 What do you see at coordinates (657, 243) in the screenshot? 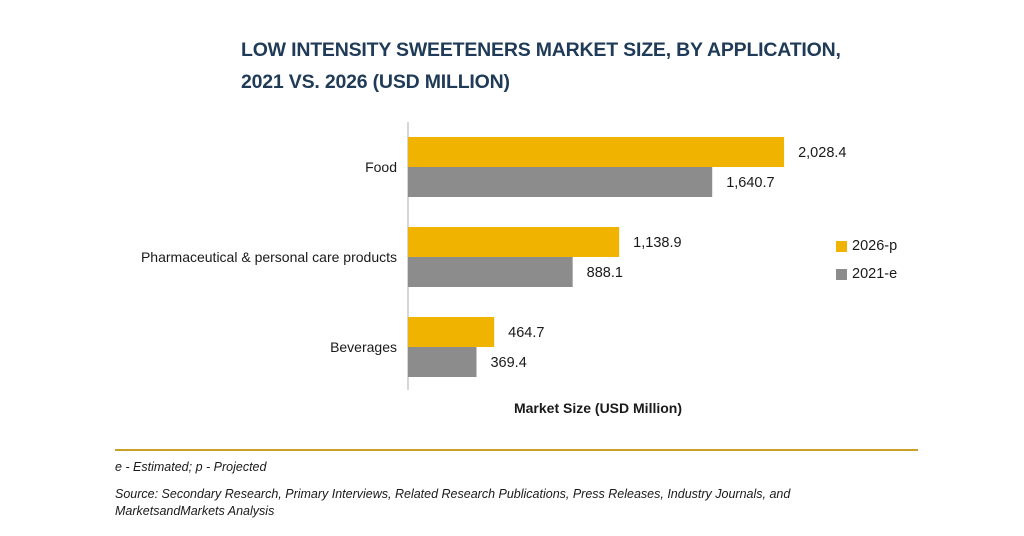
I see `data-label: 1,138.9` at bounding box center [657, 243].